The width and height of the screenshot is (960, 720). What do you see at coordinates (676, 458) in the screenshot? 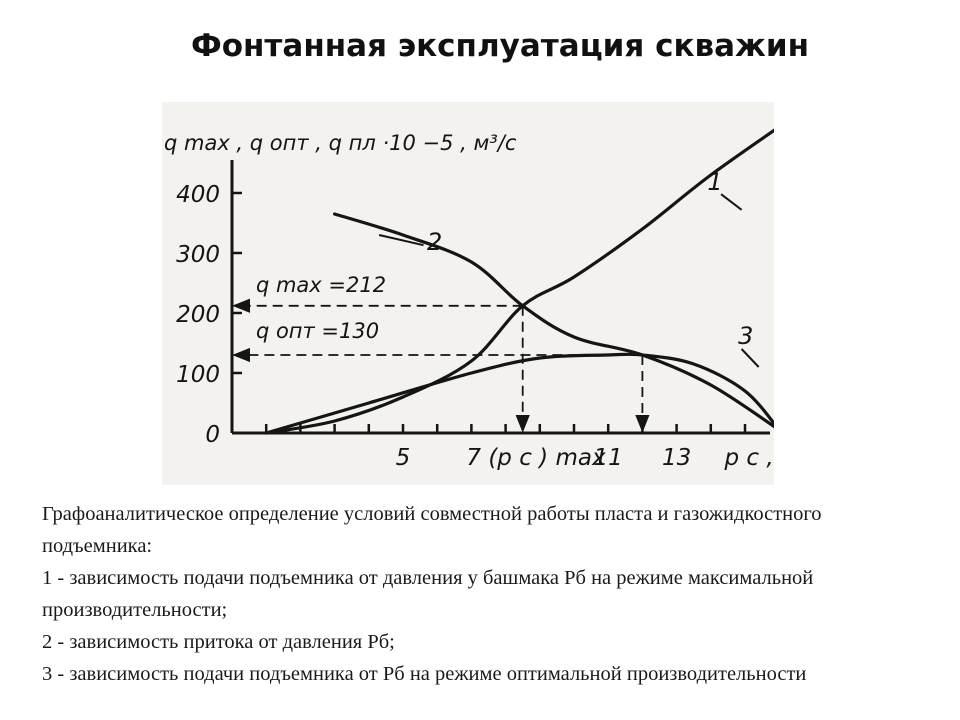
I see `x-tick-label: 13` at bounding box center [676, 458].